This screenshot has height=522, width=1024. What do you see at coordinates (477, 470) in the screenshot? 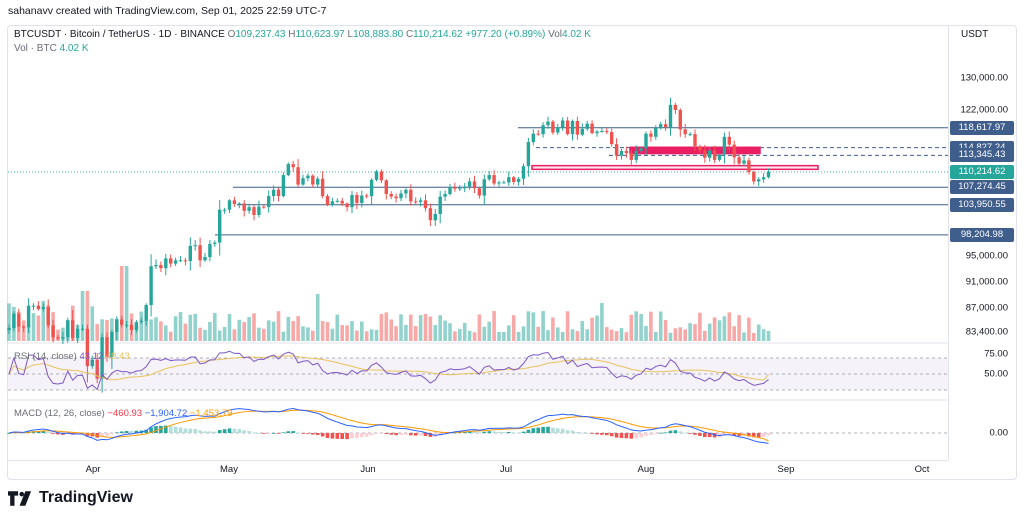
I see `time-axis: Apr May Jun Jul Aug Sep Oct` at bounding box center [477, 470].